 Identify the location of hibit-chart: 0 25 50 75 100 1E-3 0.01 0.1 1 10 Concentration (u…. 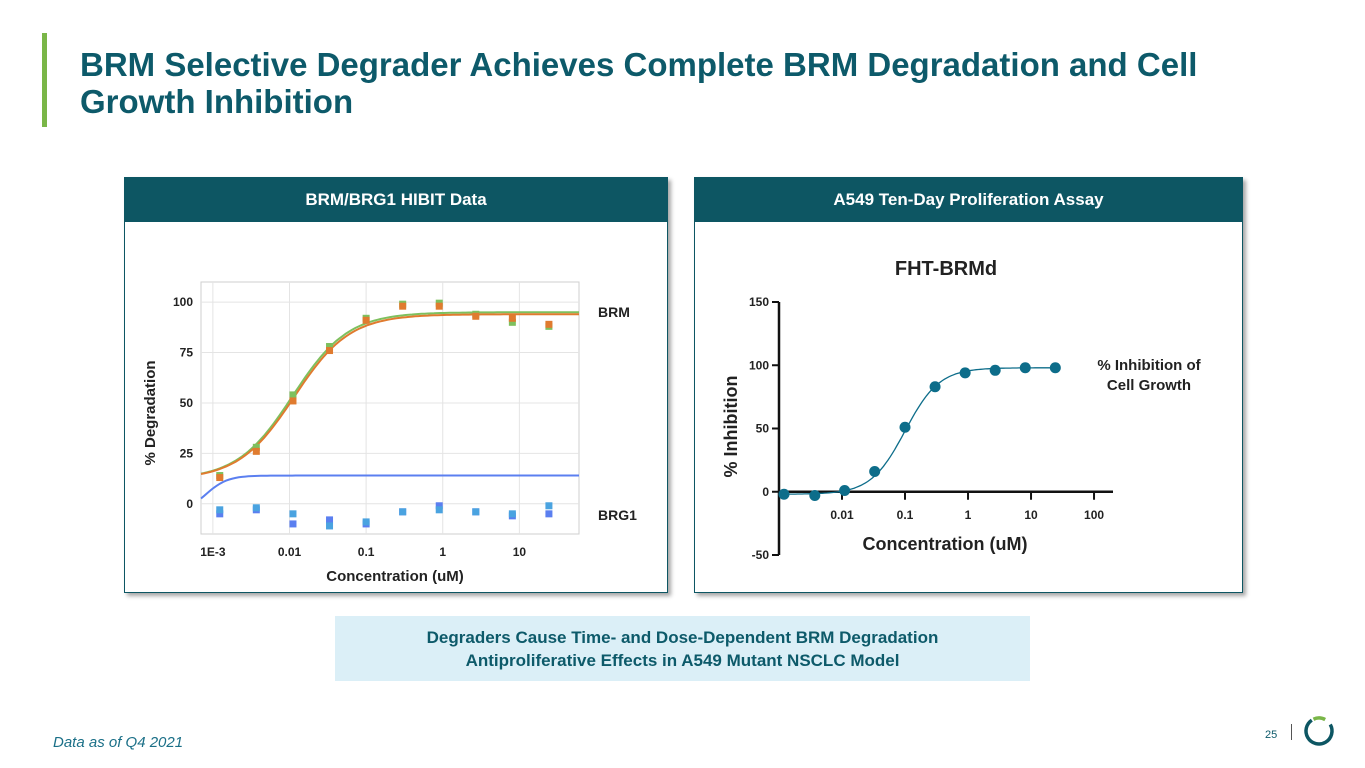
(389, 433).